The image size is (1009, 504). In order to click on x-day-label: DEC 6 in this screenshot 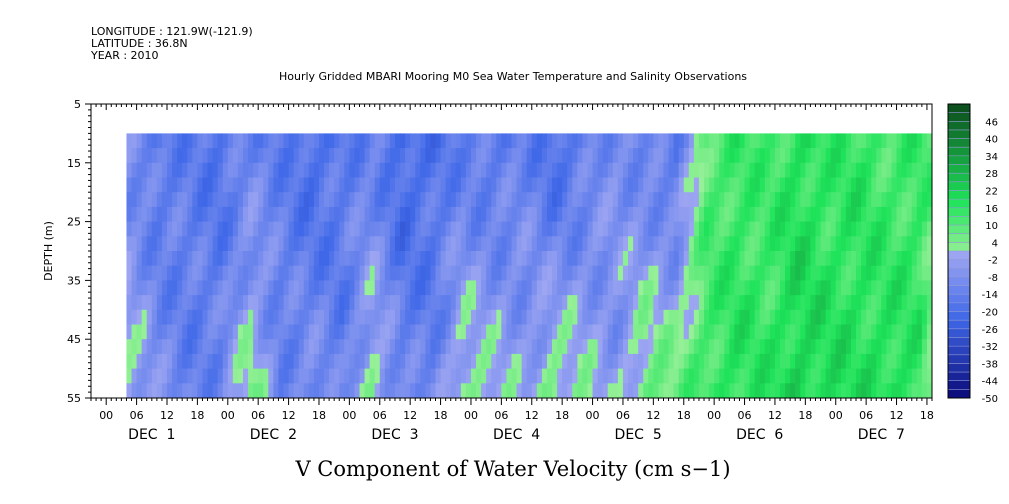, I will do `click(759, 435)`.